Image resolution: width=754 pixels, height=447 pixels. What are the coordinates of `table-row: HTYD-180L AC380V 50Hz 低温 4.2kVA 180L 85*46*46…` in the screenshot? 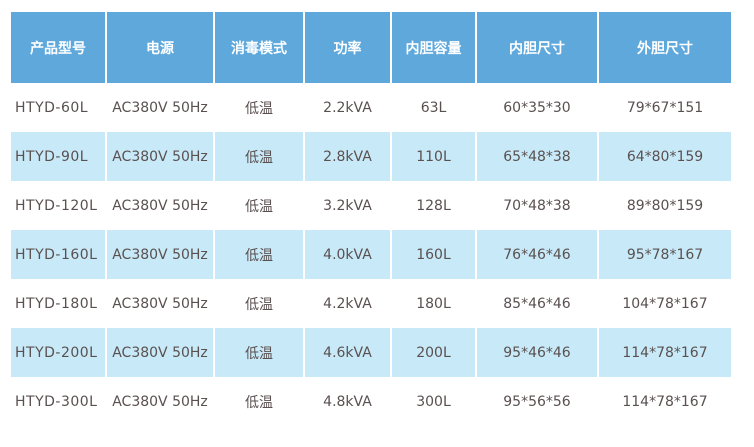 It's located at (371, 303).